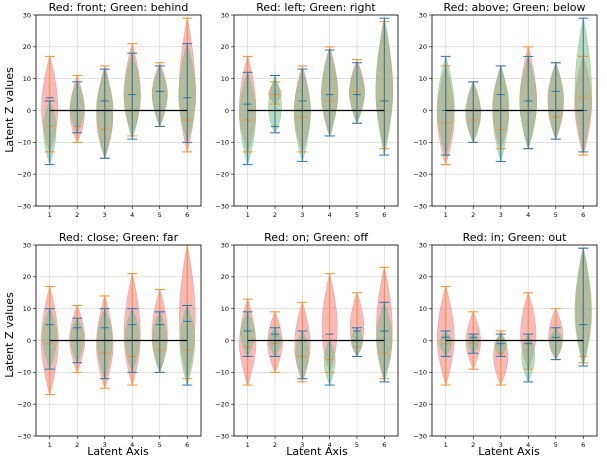  Describe the element at coordinates (316, 237) in the screenshot. I see `panel-title: Red: on; Green: off` at that location.